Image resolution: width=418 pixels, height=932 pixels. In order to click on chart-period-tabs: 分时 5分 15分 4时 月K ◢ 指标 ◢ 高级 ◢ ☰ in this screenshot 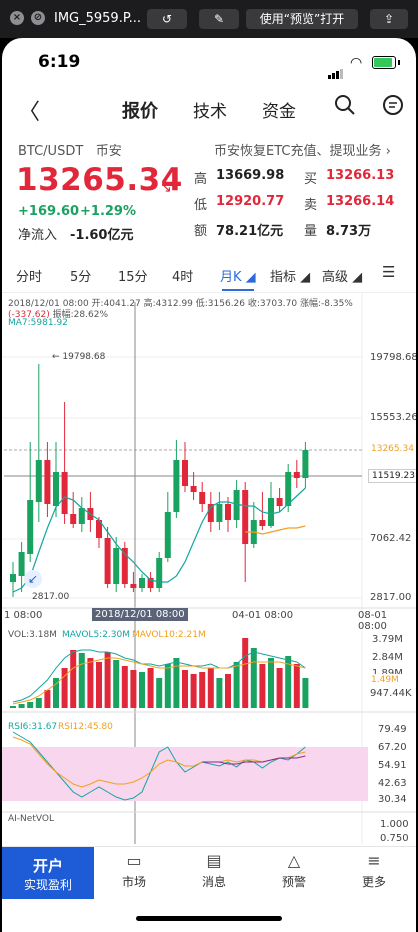, I will do `click(209, 274)`.